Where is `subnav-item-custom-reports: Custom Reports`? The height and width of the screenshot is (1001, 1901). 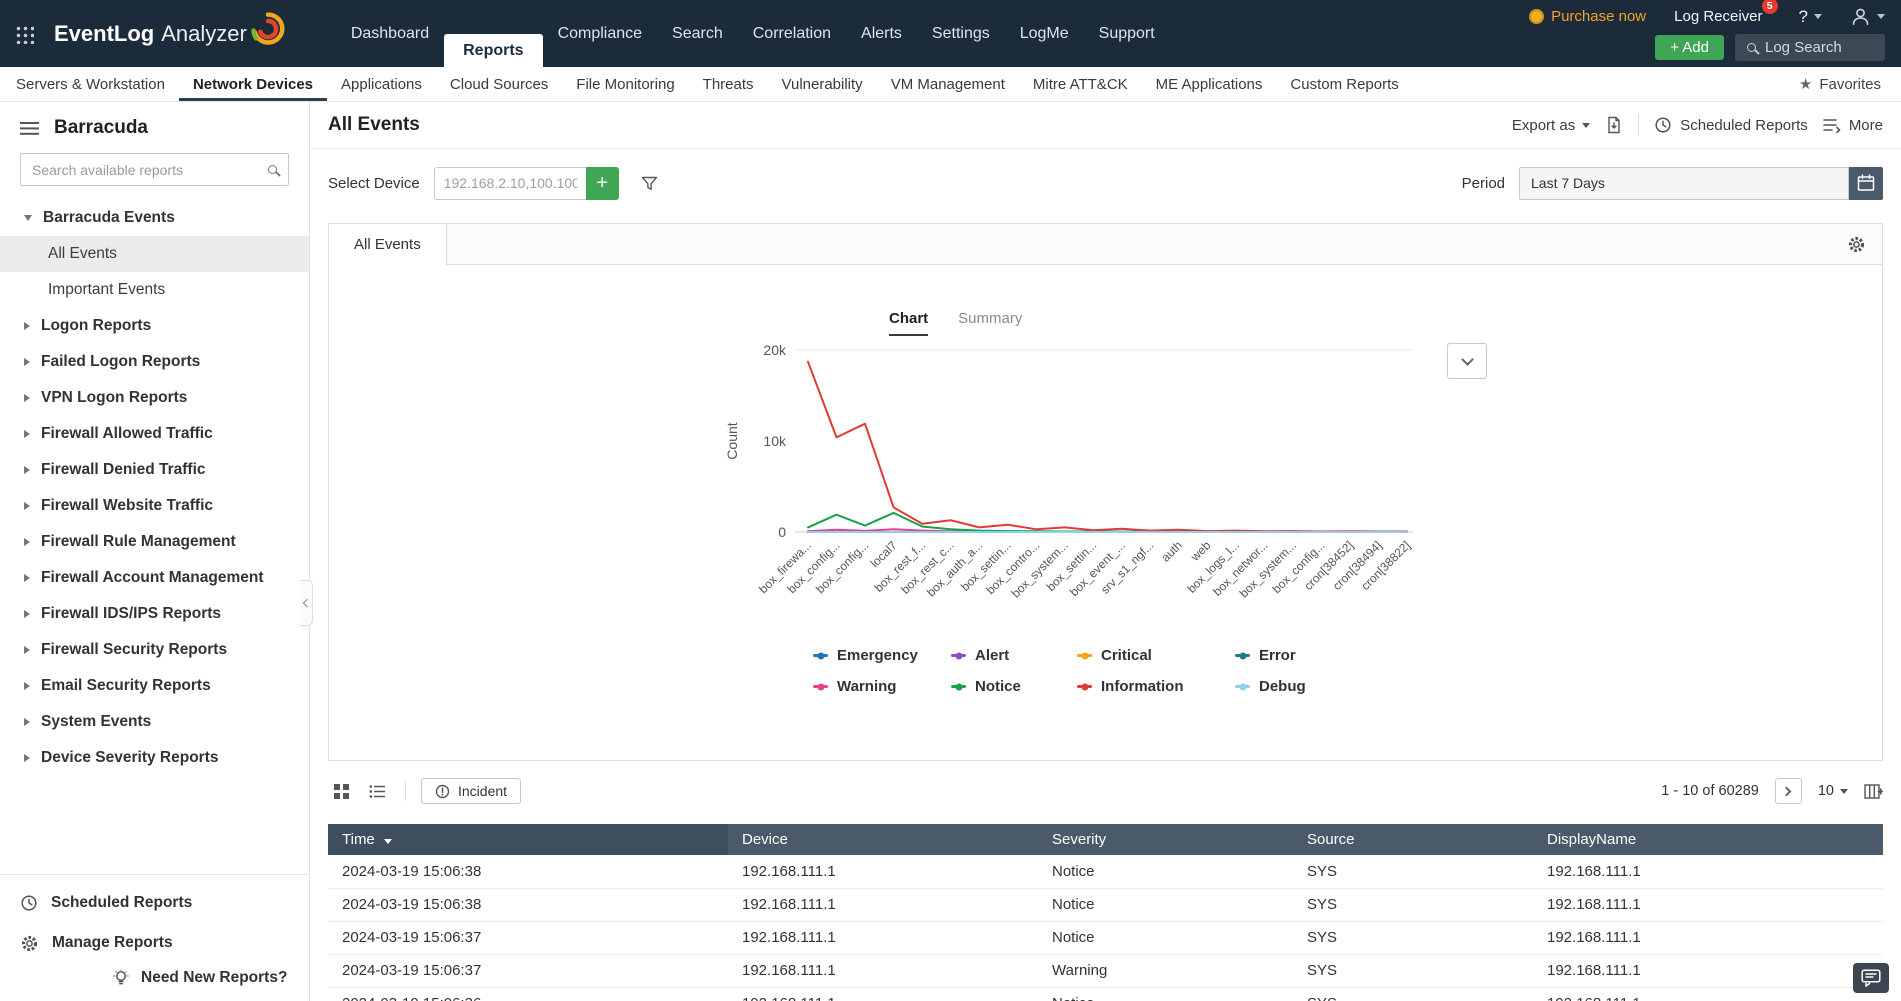
subnav-item-custom-reports: Custom Reports is located at coordinates (1344, 84).